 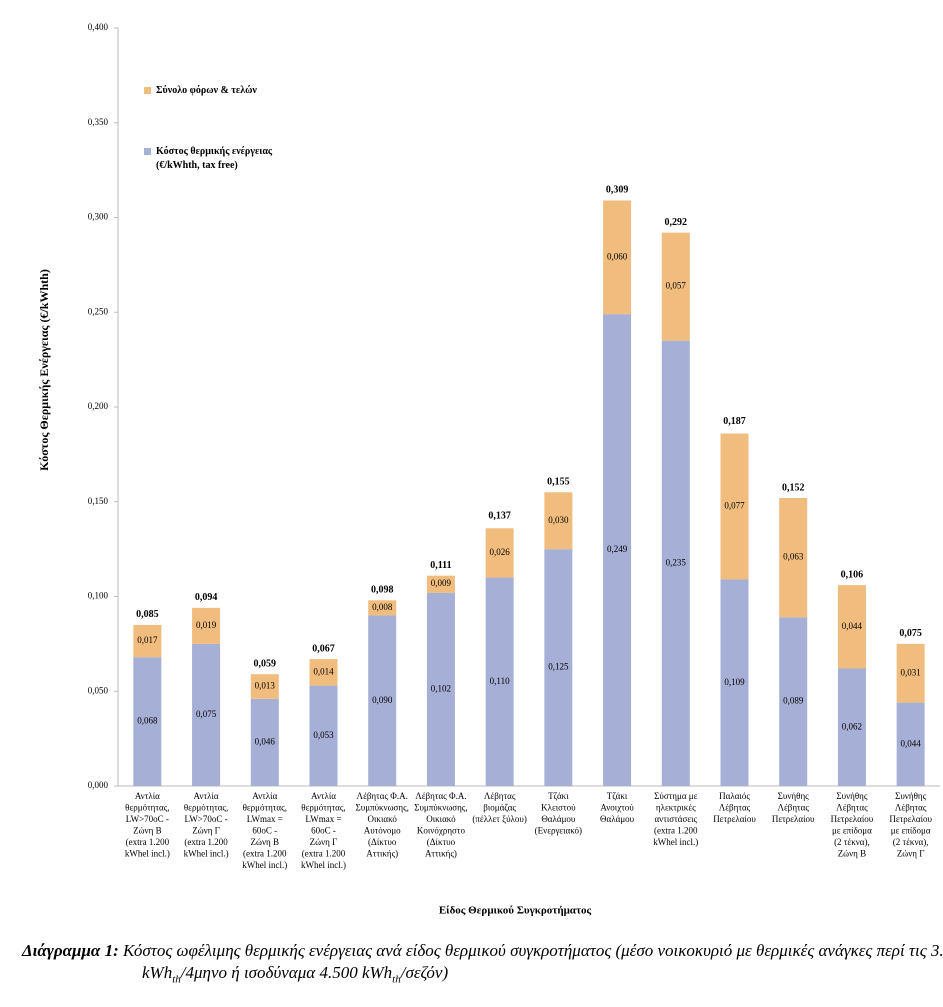 I want to click on total-label: 0,098, so click(x=382, y=590).